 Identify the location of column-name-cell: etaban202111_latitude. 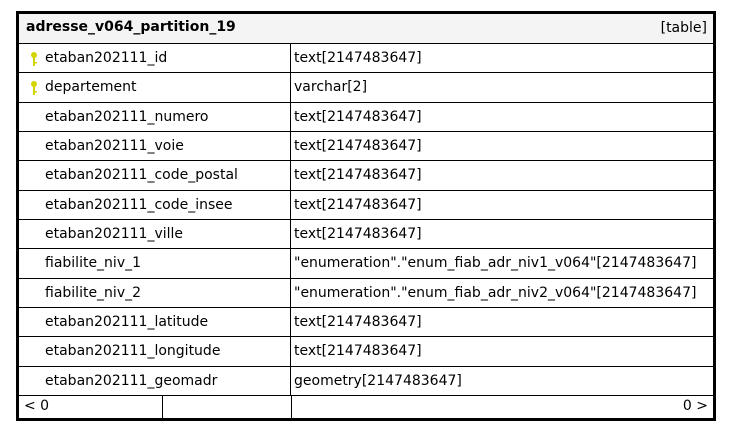
(155, 322).